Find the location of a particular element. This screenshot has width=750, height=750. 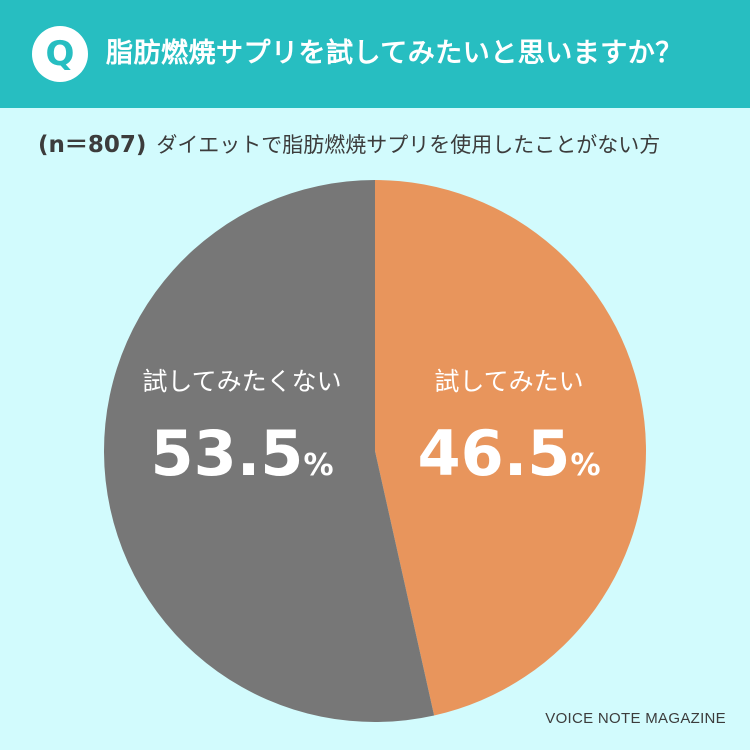

question-badge: Q is located at coordinates (60, 54).